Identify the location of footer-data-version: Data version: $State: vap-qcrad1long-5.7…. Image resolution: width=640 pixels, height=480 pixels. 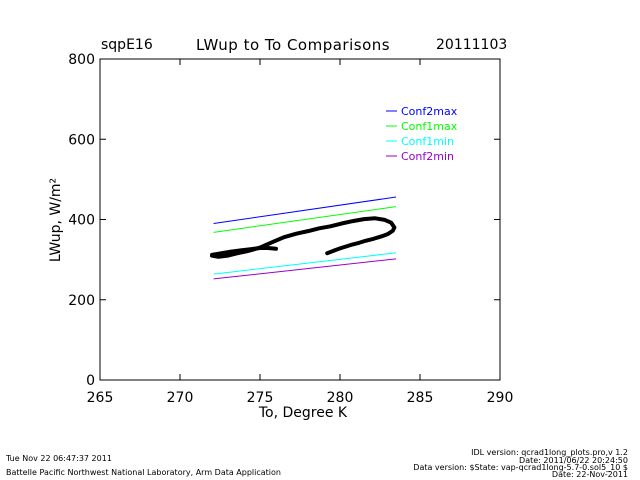
(520, 467).